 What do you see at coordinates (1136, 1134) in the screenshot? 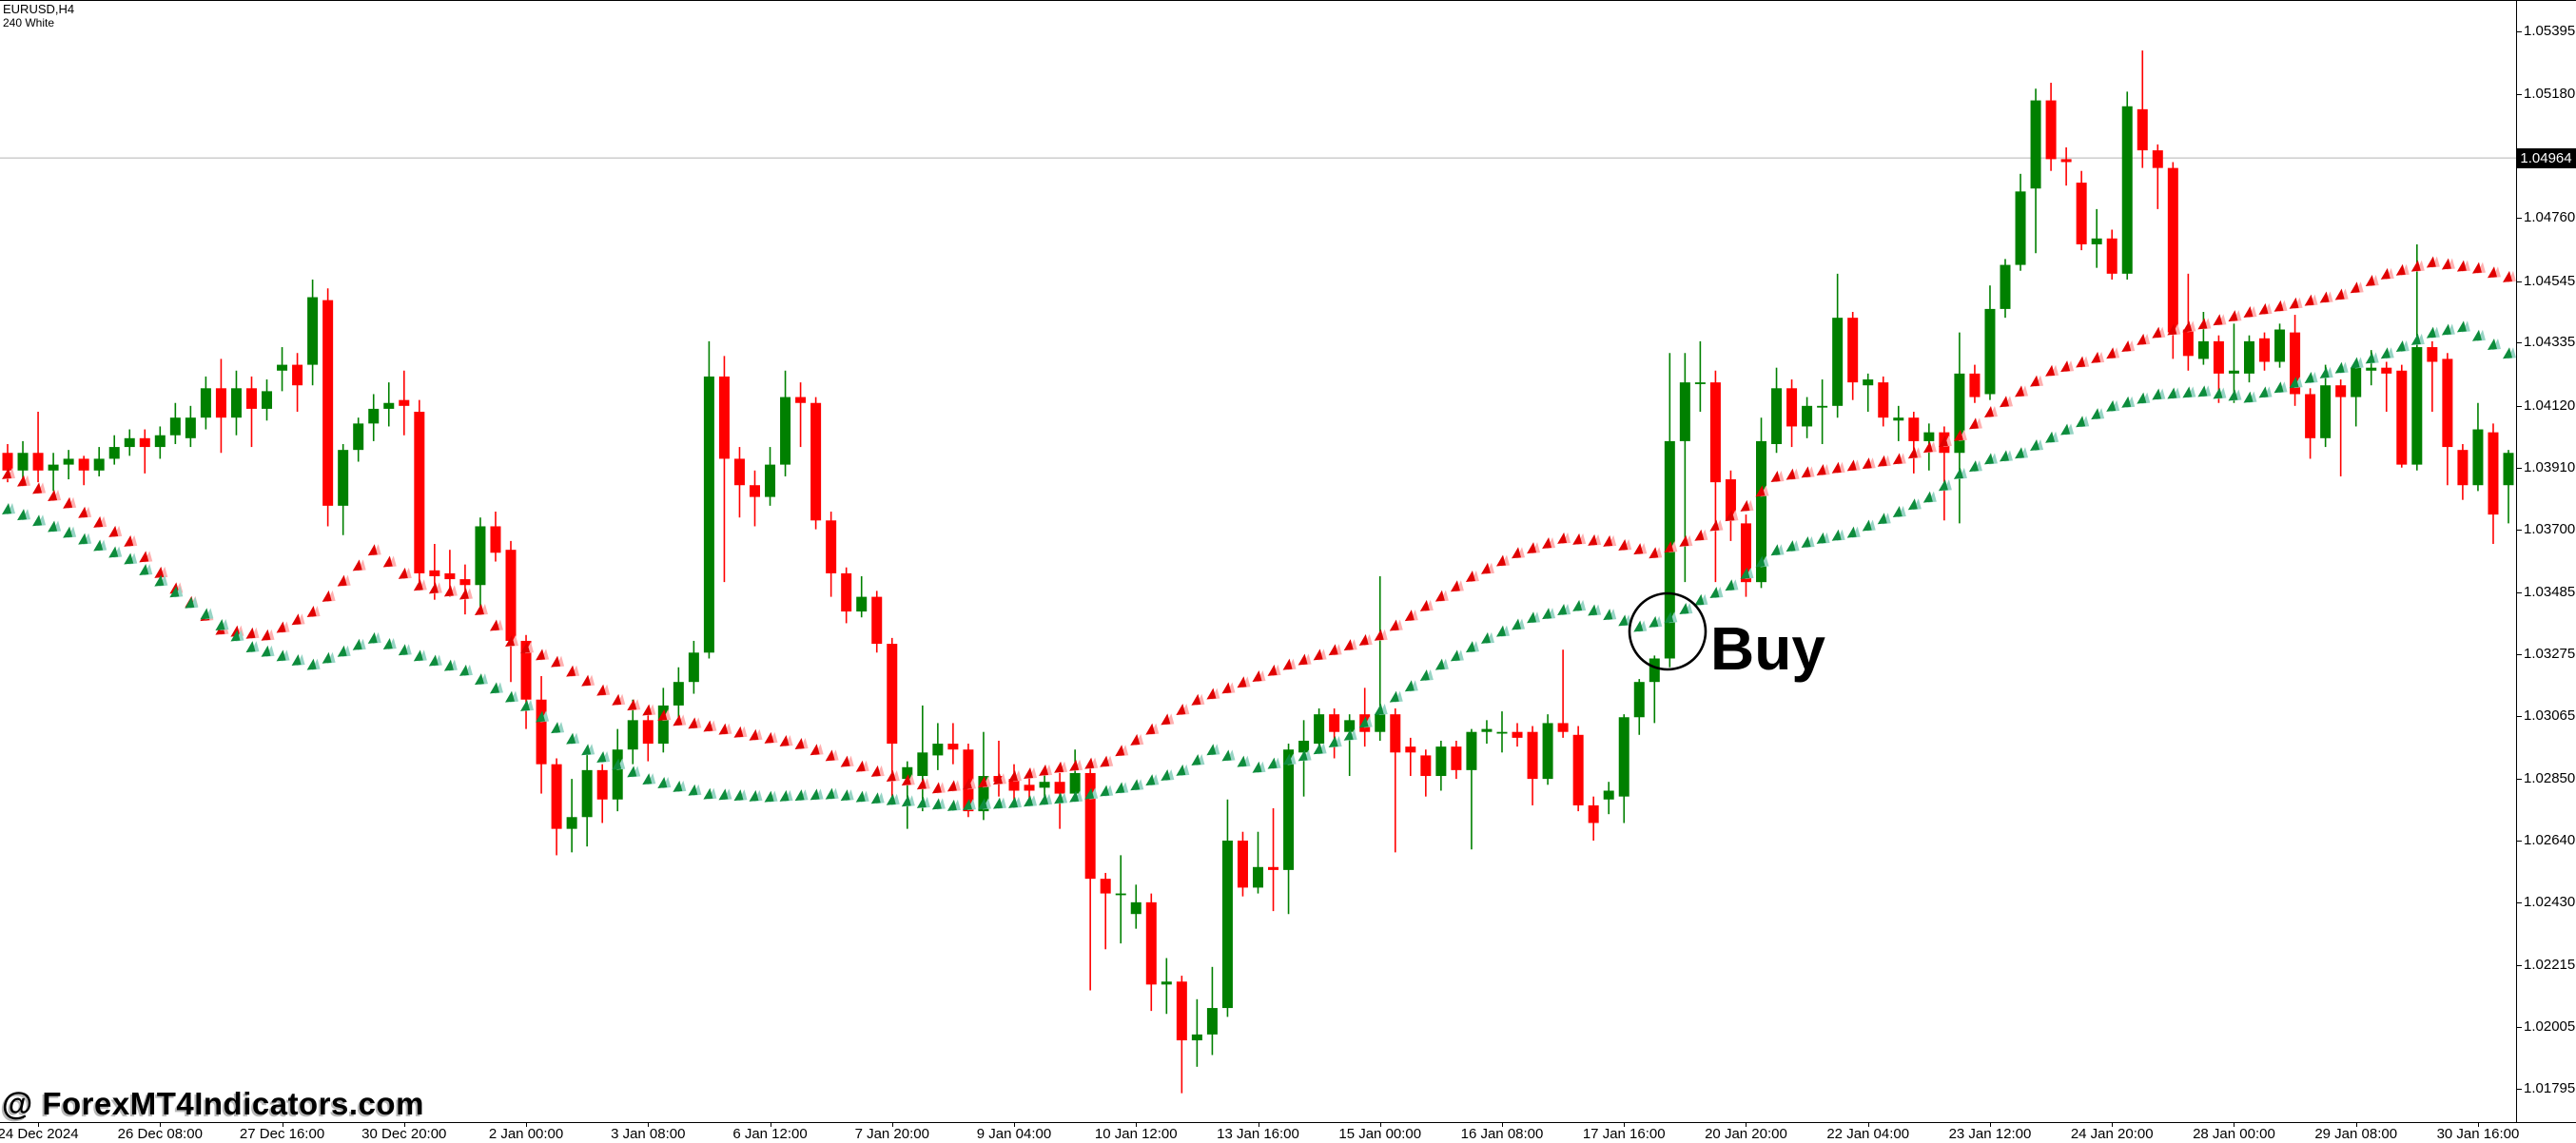
I see `time-label: 10 Jan 12:00` at bounding box center [1136, 1134].